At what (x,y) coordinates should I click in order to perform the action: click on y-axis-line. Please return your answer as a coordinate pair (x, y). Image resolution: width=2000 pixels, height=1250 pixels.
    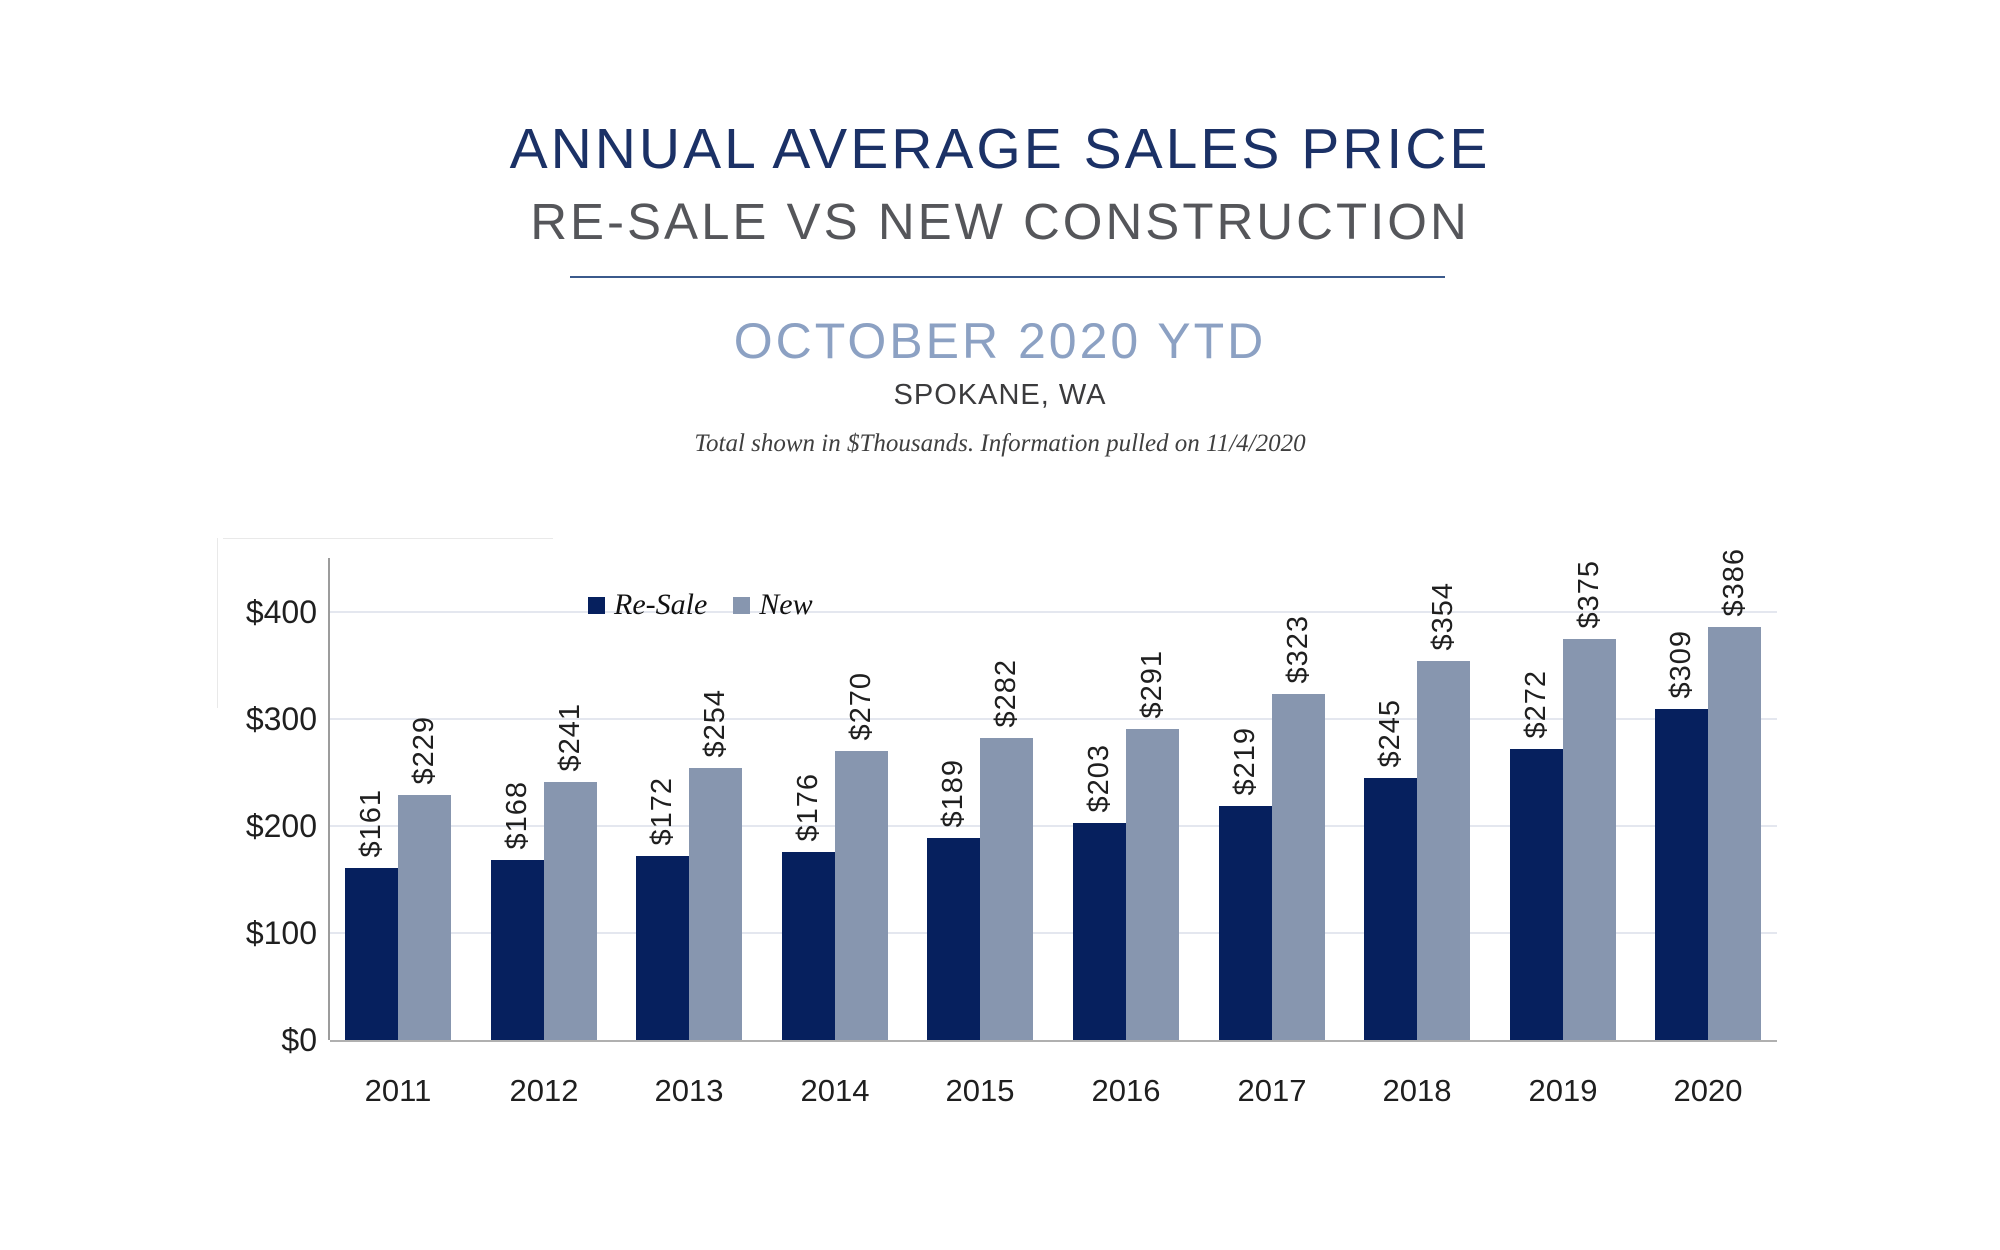
    Looking at the image, I should click on (329, 799).